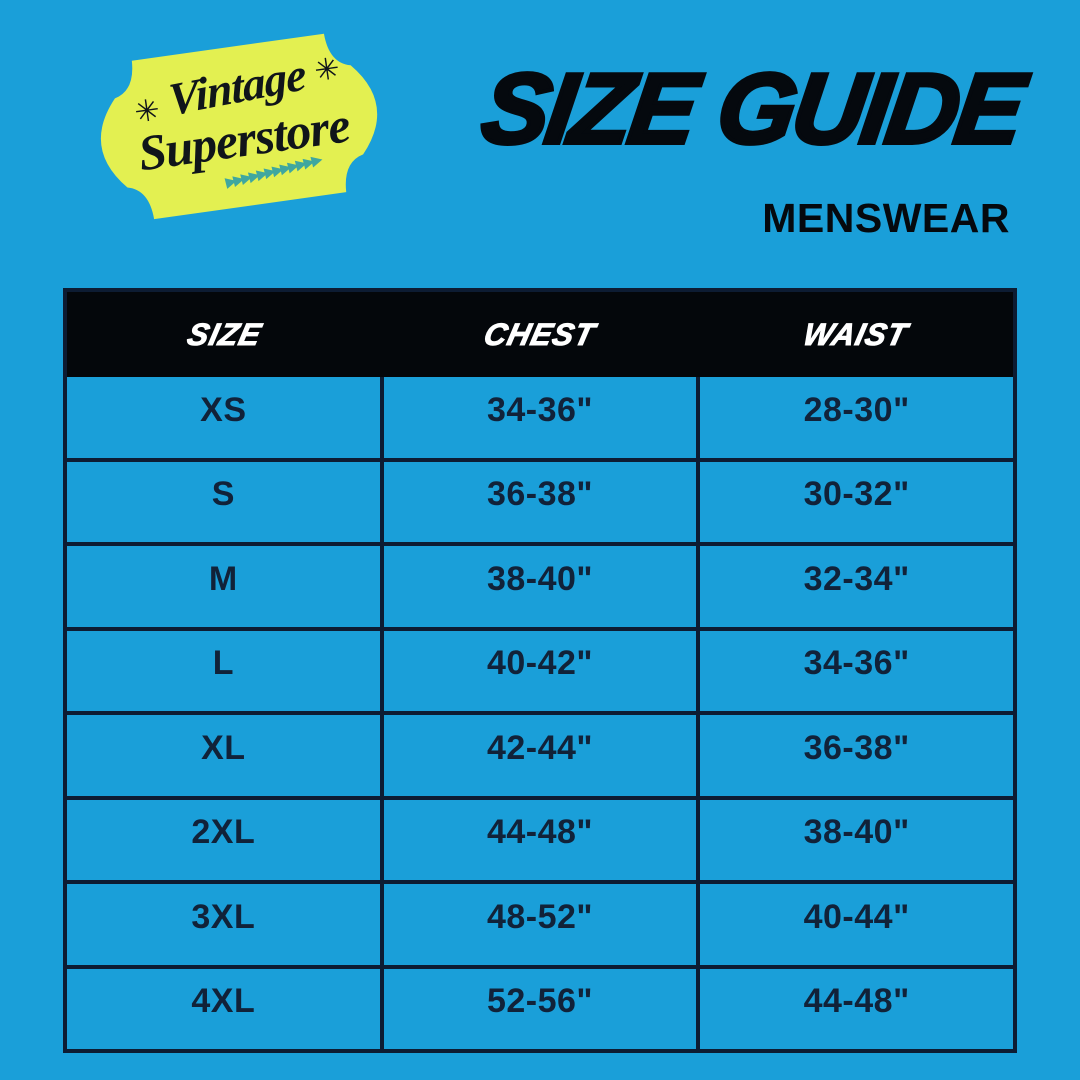 The image size is (1080, 1080). Describe the element at coordinates (886, 218) in the screenshot. I see `page-subtitle: MENSWEAR` at that location.